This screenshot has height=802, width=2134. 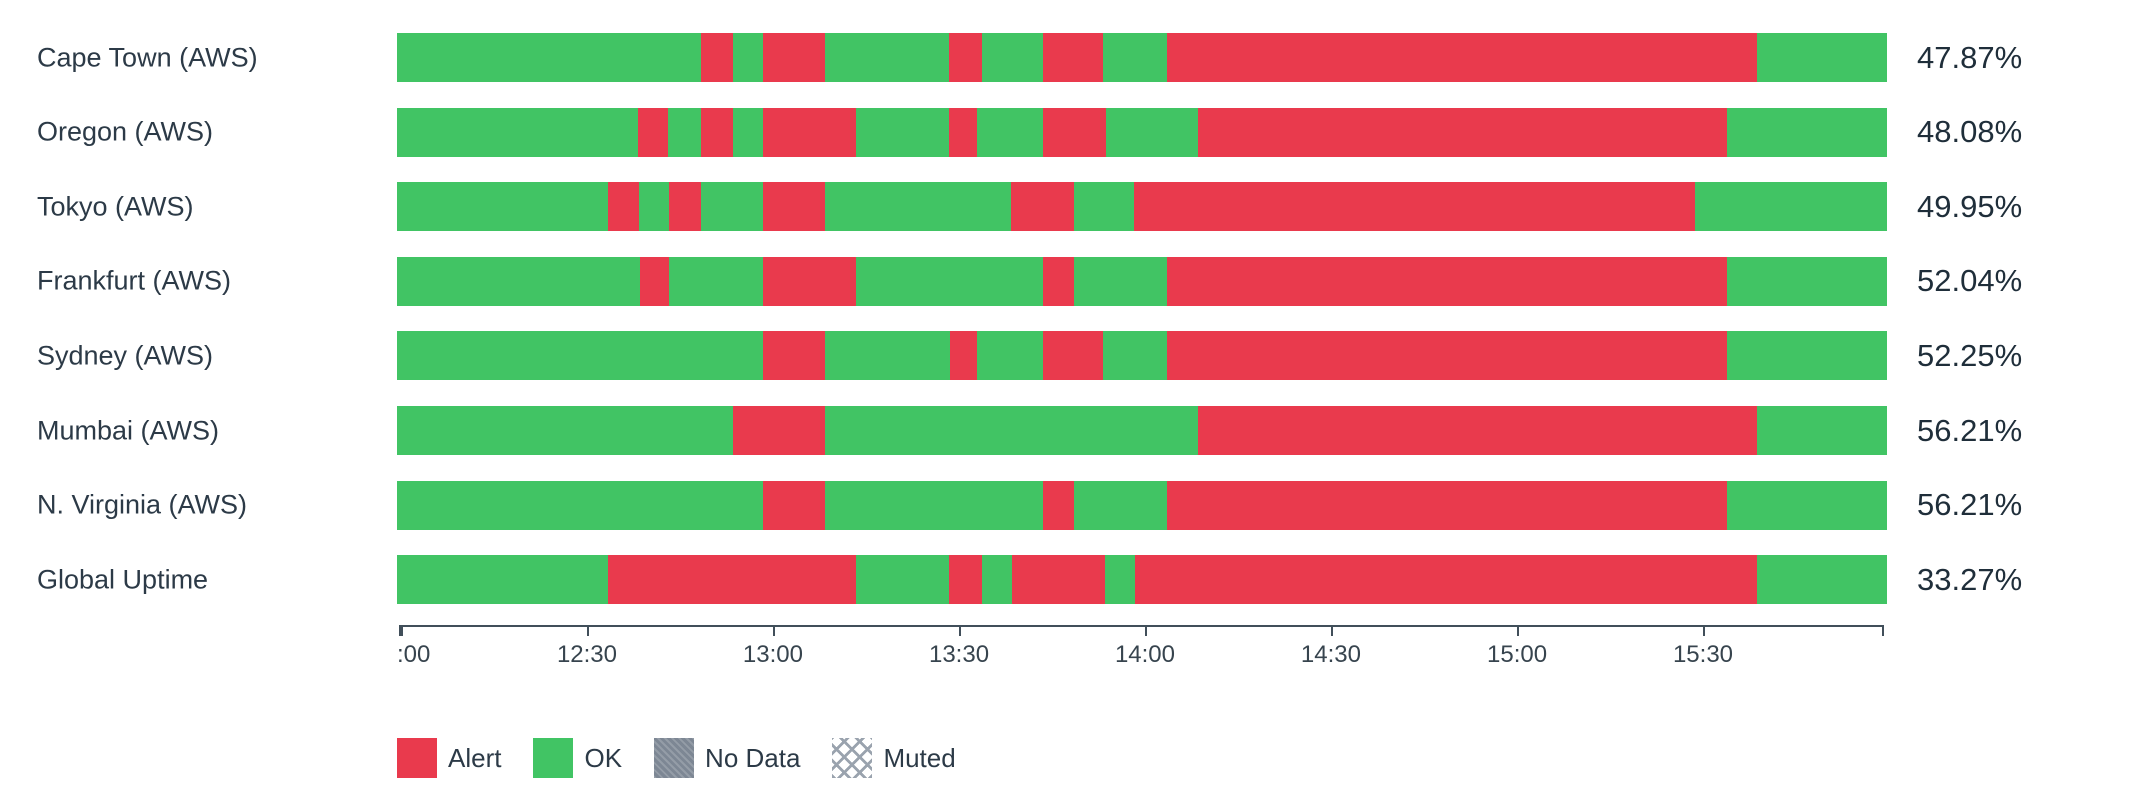 I want to click on legend-item-muted: Muted, so click(x=894, y=758).